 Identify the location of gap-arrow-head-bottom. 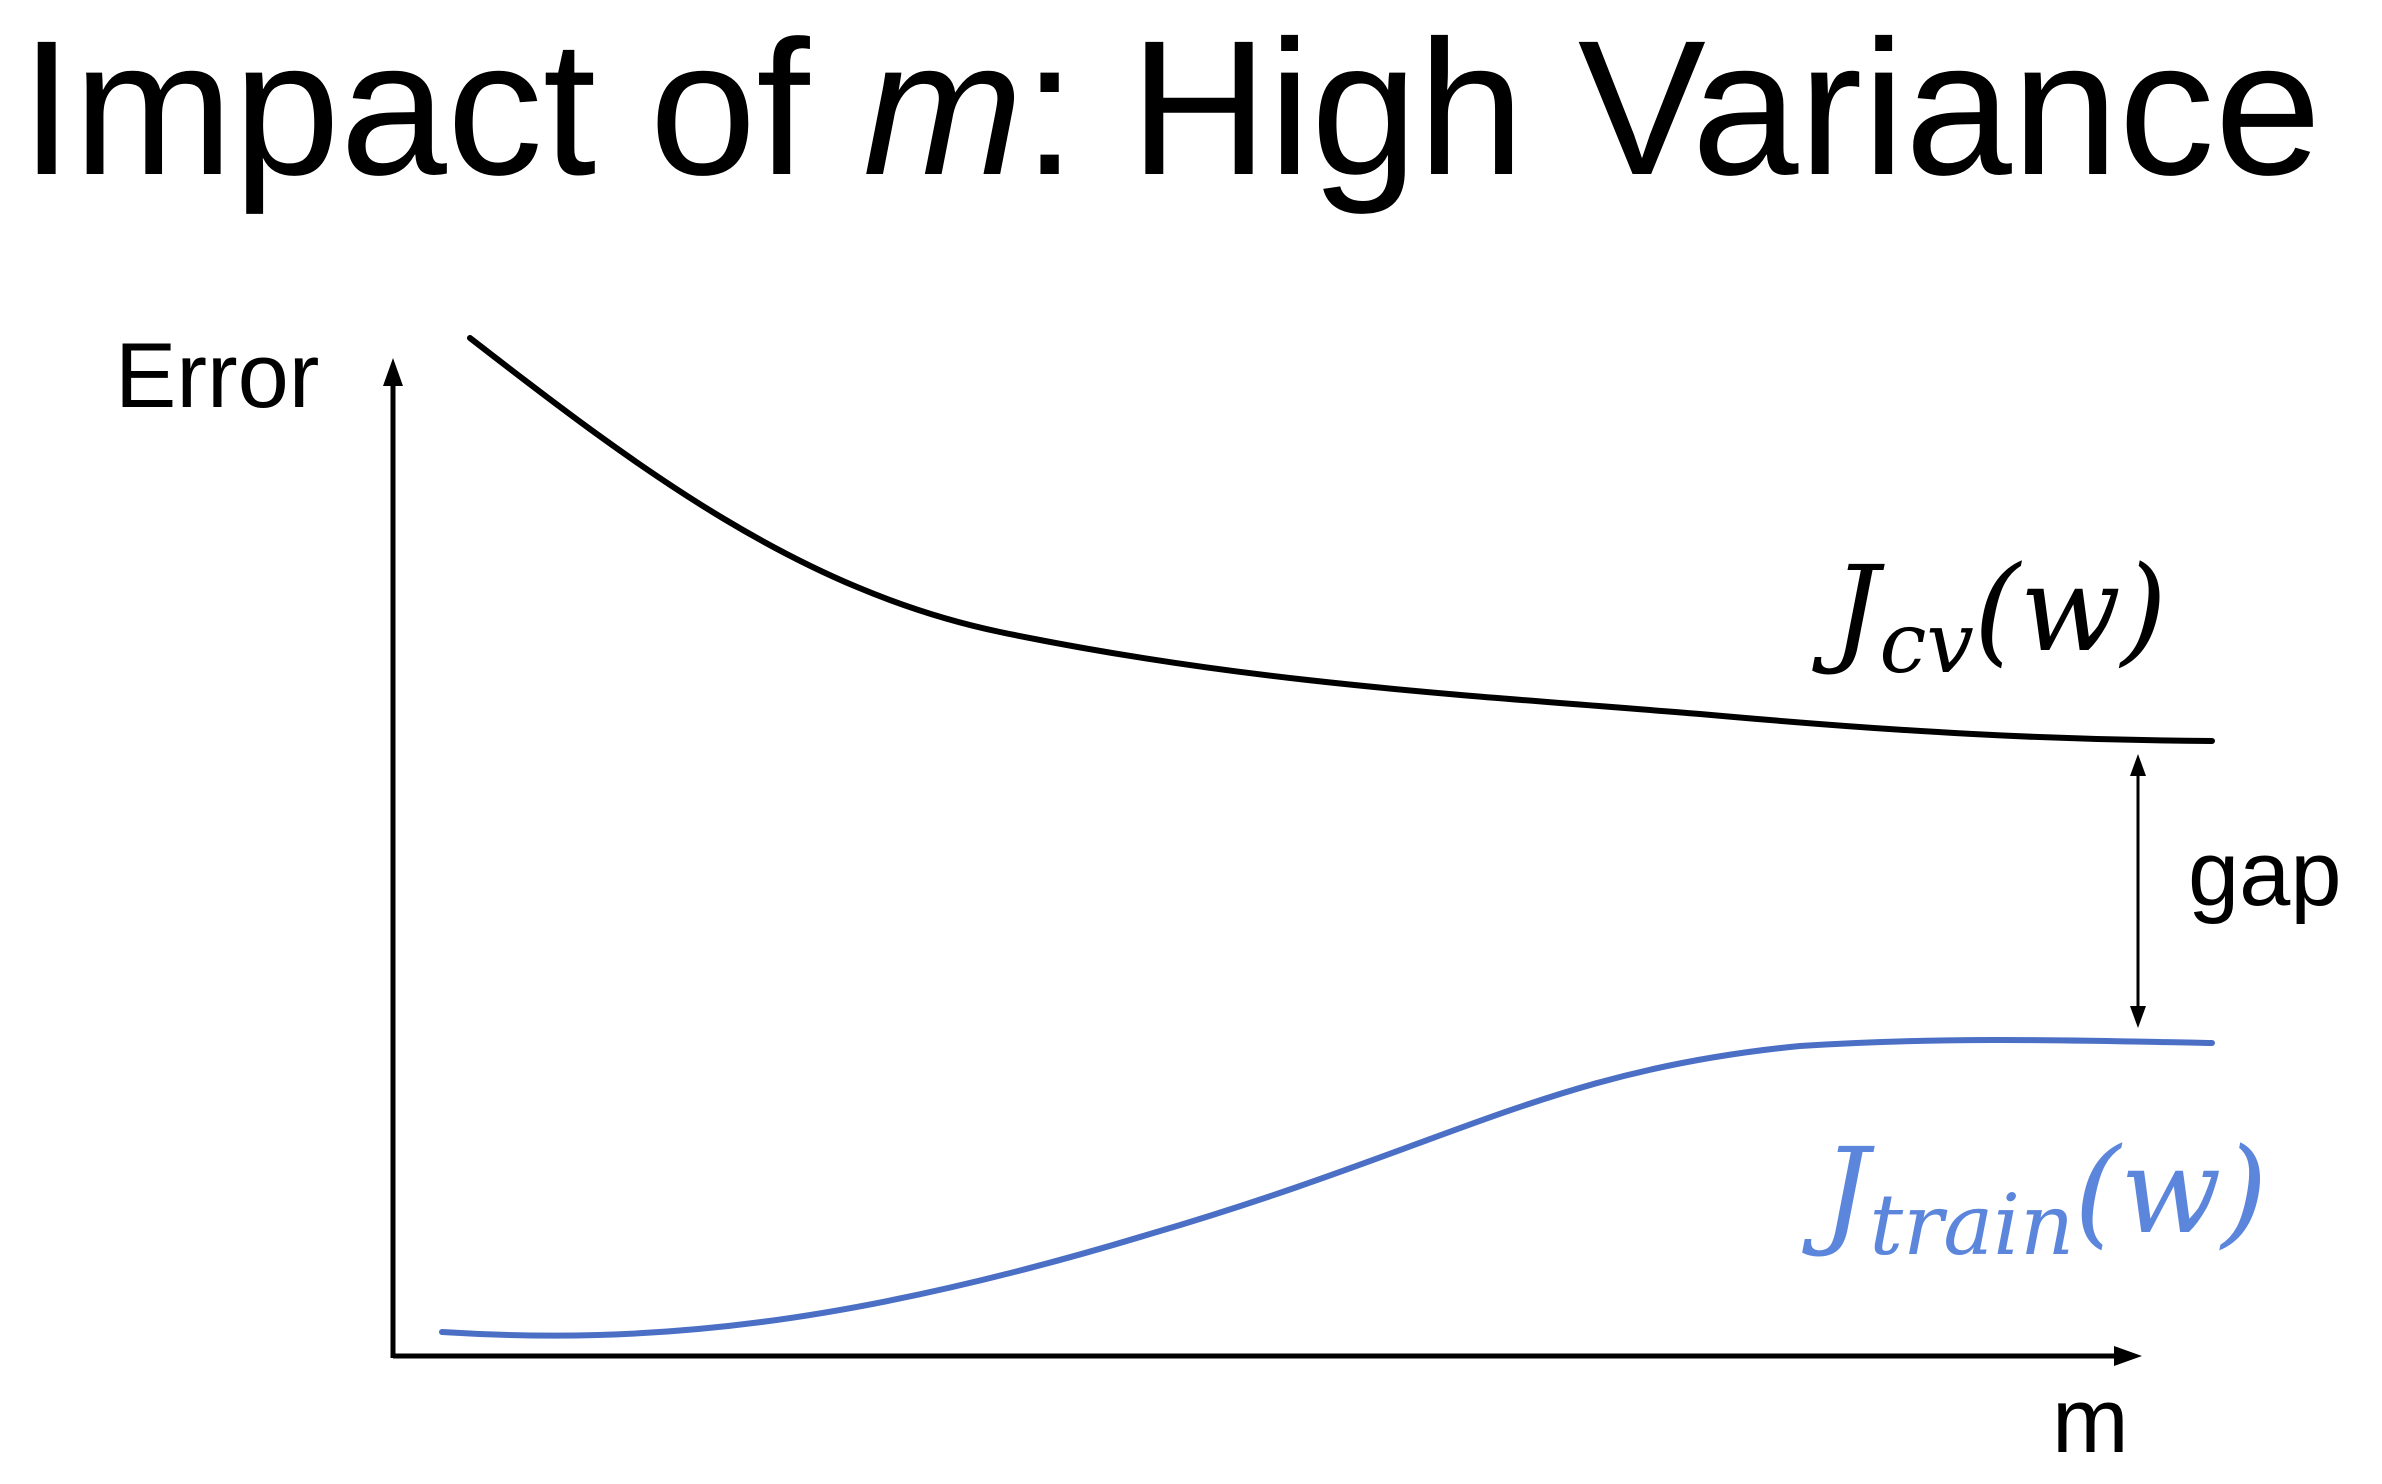
(2138, 1017).